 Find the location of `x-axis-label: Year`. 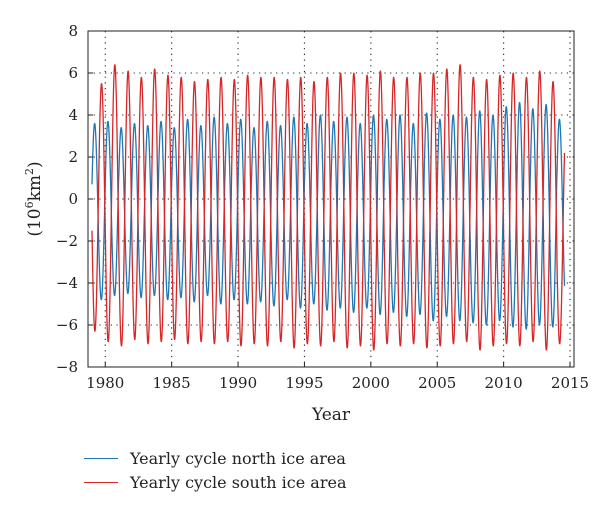

x-axis-label: Year is located at coordinates (331, 415).